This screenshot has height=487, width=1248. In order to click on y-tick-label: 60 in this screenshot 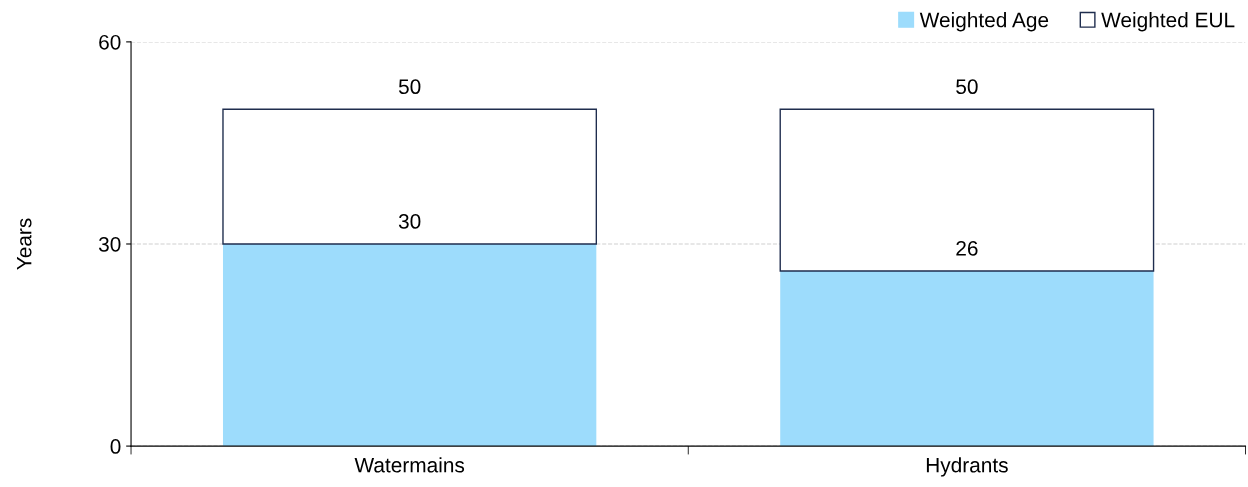, I will do `click(110, 42)`.